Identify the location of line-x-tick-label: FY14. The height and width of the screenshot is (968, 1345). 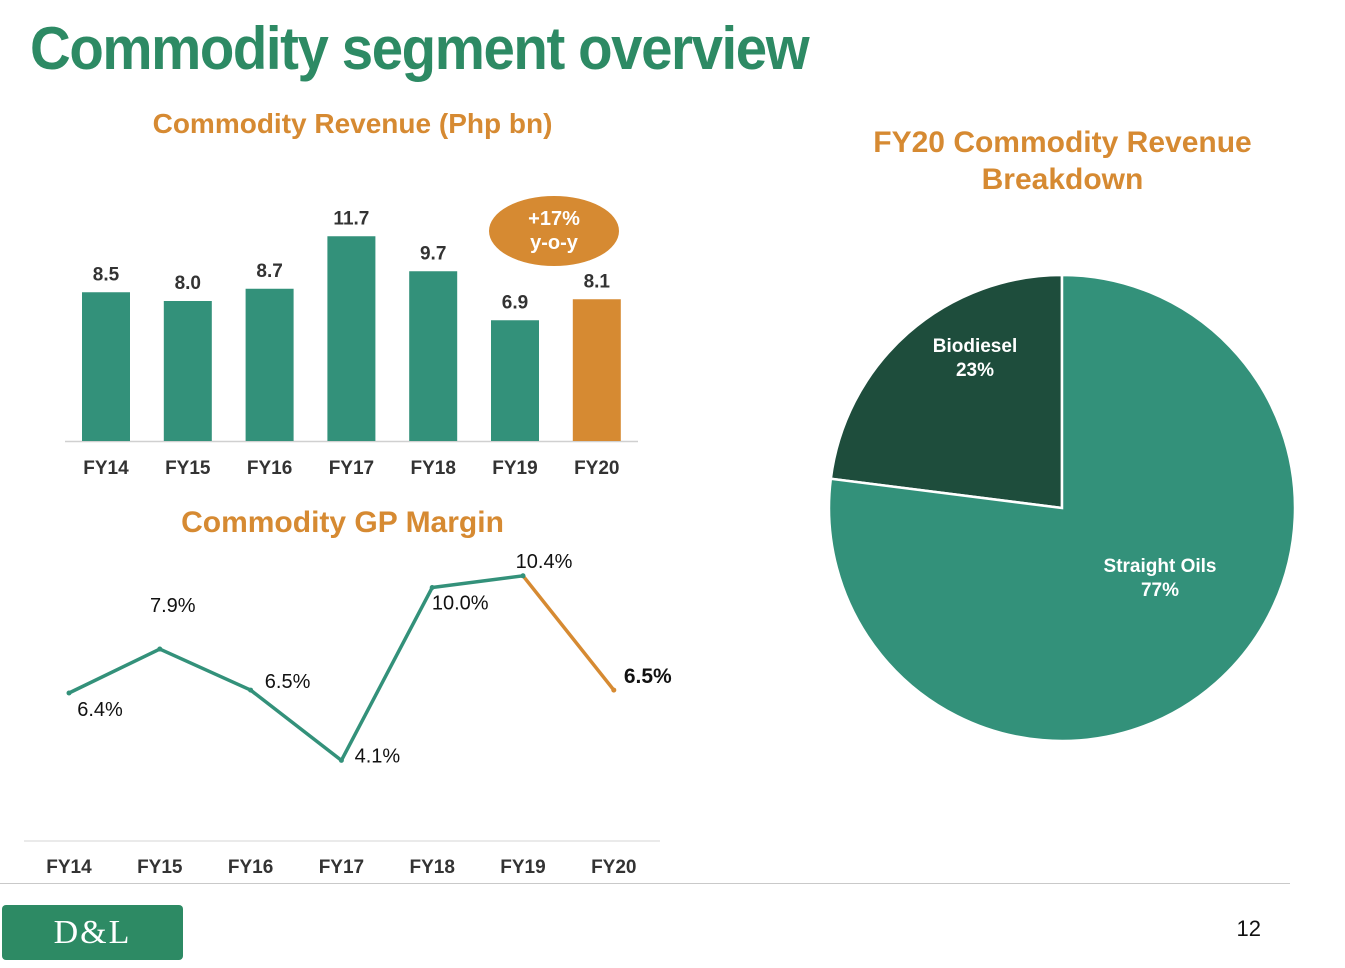
(69, 867).